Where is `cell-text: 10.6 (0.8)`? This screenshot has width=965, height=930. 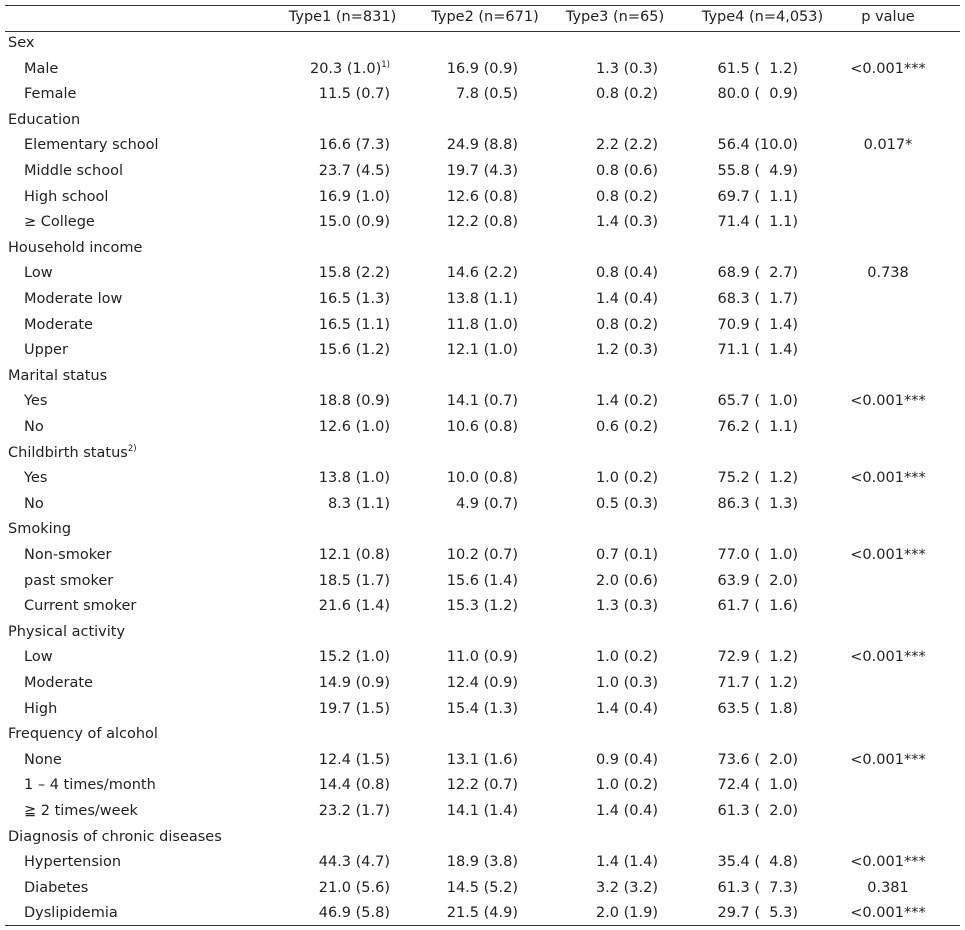
cell-text: 10.6 (0.8) is located at coordinates (482, 427).